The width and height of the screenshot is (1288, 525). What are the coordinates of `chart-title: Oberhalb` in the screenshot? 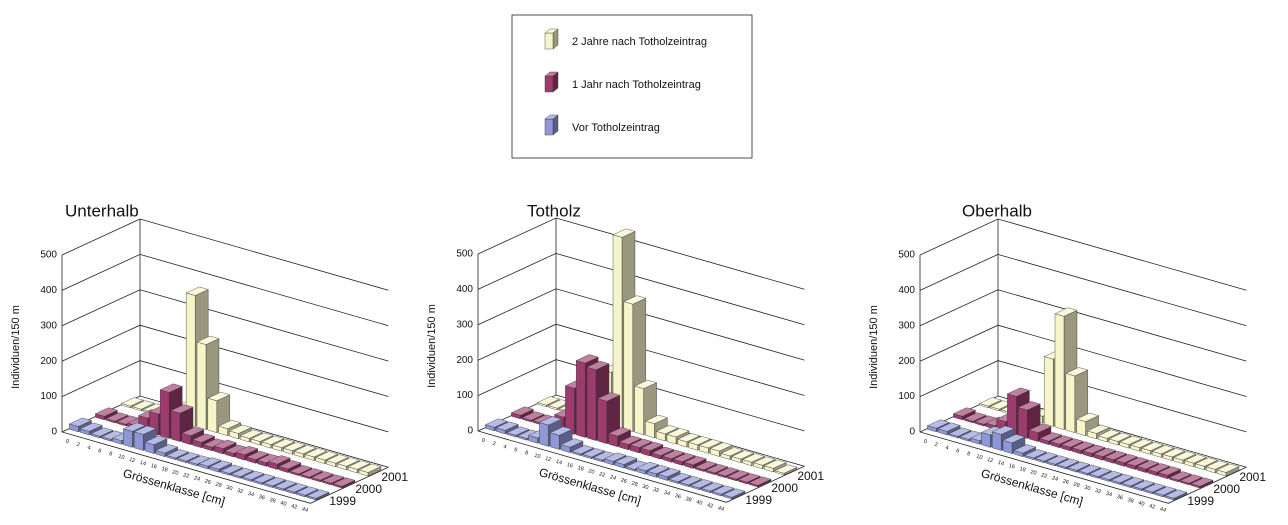 It's located at (997, 210).